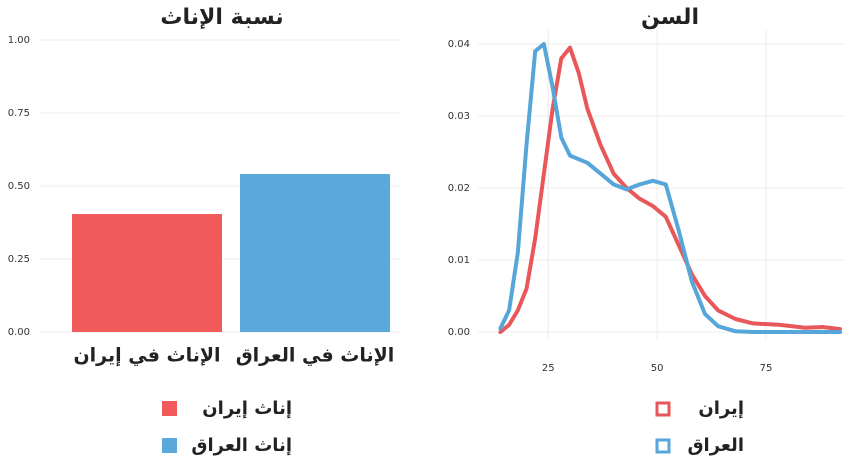  Describe the element at coordinates (459, 188) in the screenshot. I see `y-tick-label: 0.02` at that location.